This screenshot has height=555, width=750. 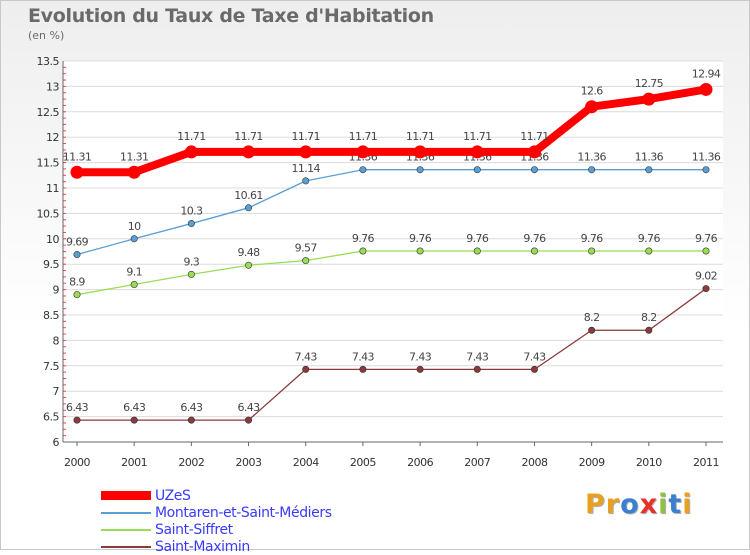 I want to click on logo-letter: t, so click(x=675, y=504).